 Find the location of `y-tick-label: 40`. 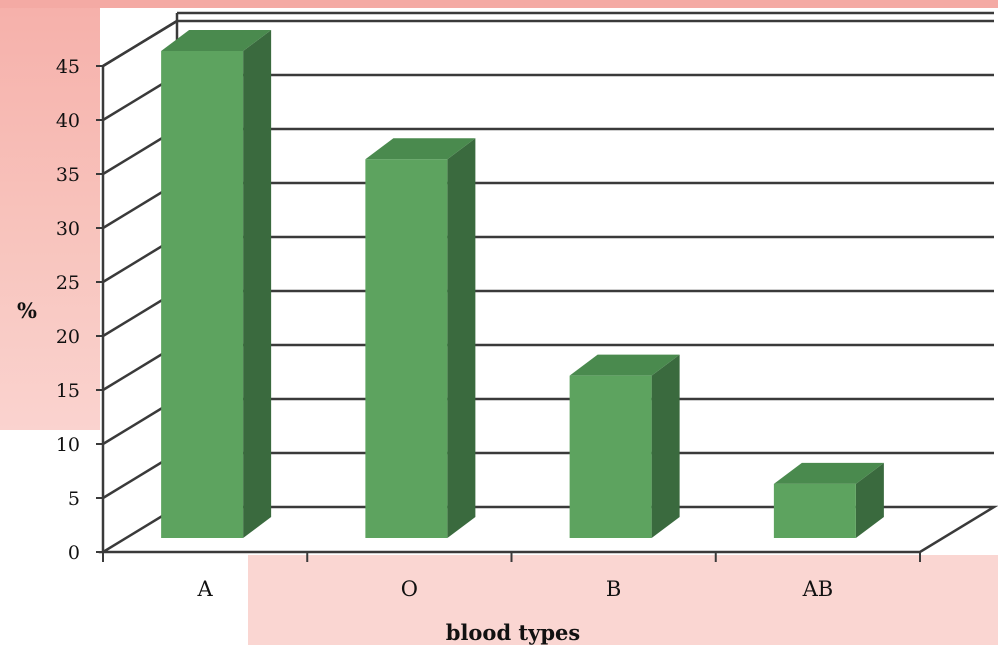

y-tick-label: 40 is located at coordinates (68, 121).